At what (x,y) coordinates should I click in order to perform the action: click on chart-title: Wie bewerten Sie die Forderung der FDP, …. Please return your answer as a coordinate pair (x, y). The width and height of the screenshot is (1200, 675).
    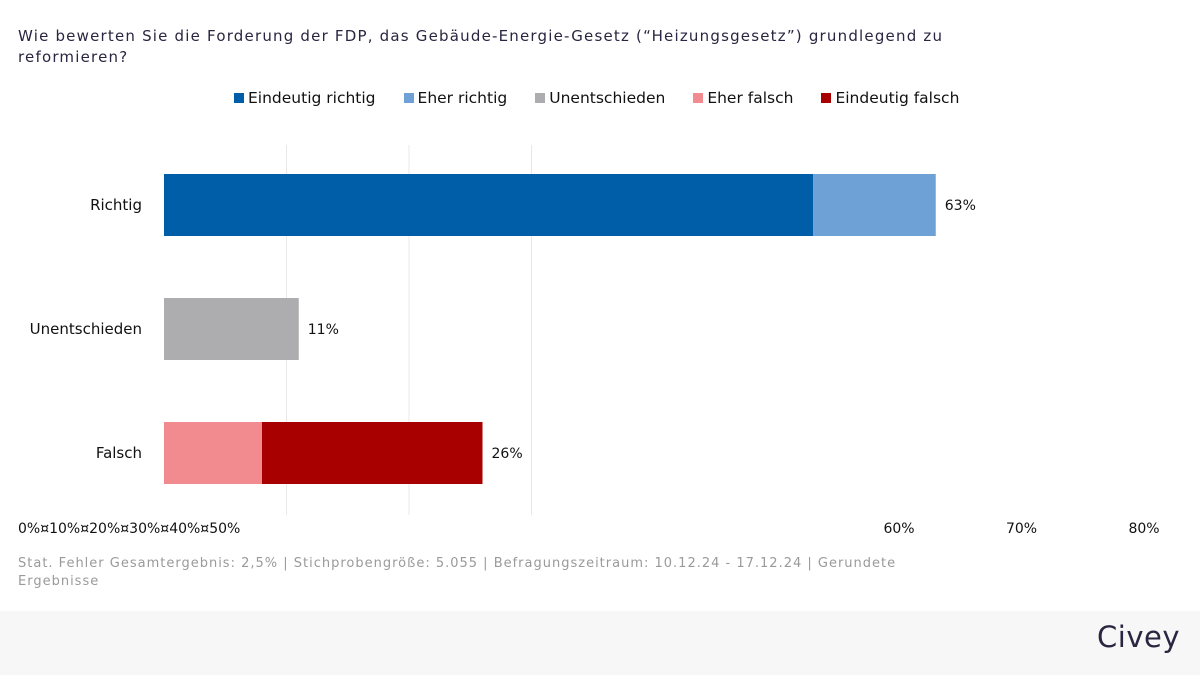
    Looking at the image, I should click on (481, 46).